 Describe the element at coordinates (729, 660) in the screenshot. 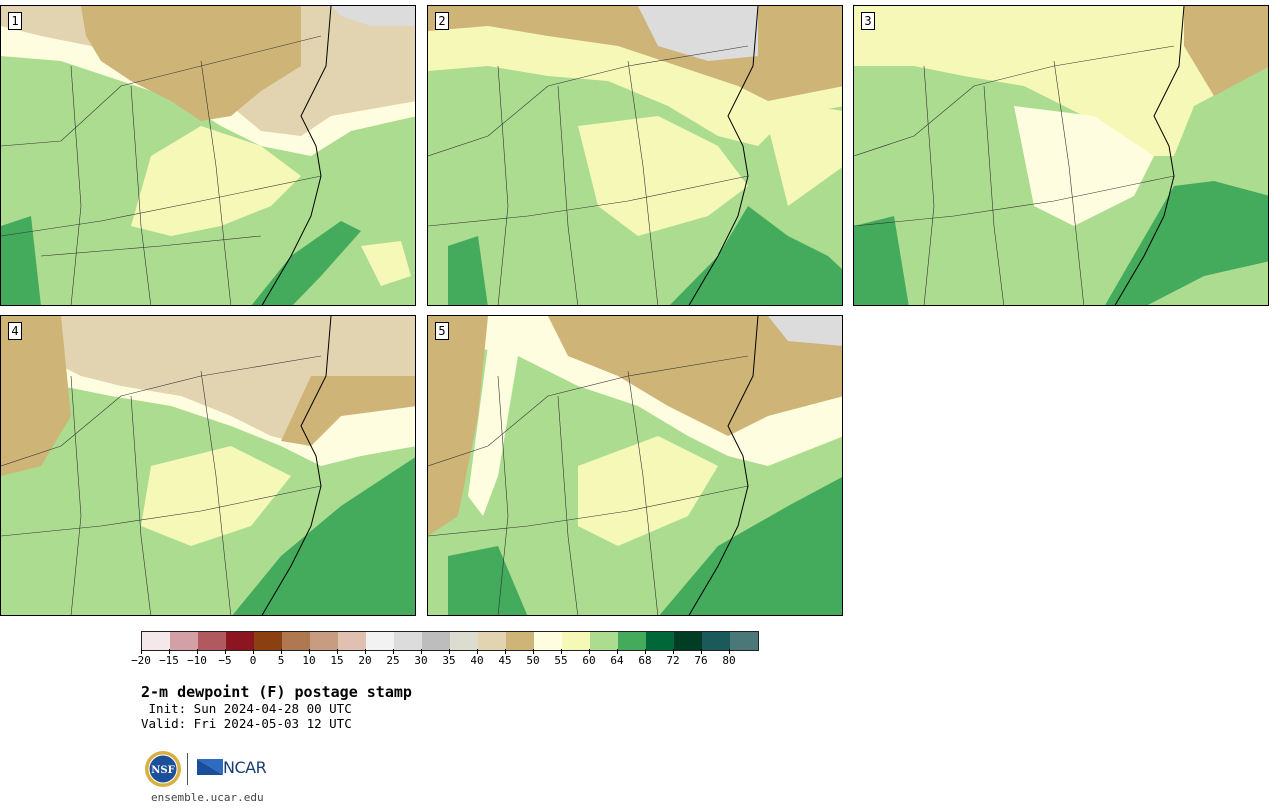

I see `colorbar-tick-label: 80` at that location.